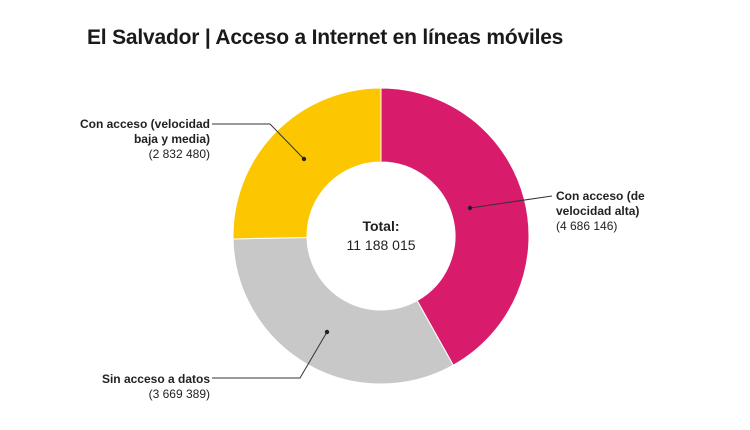  I want to click on slice-label-2: baja y media), so click(172, 139).